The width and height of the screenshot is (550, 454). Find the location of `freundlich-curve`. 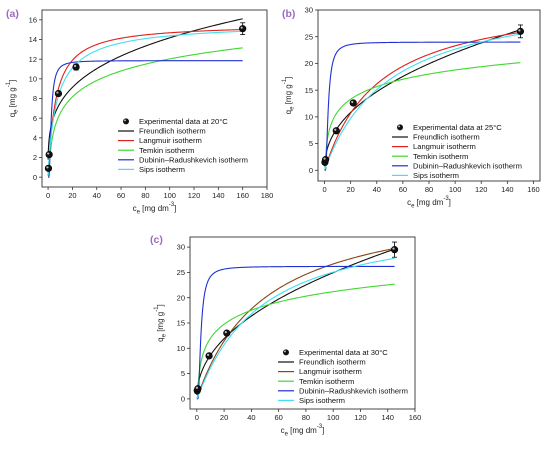

freundlich-curve is located at coordinates (145, 89).